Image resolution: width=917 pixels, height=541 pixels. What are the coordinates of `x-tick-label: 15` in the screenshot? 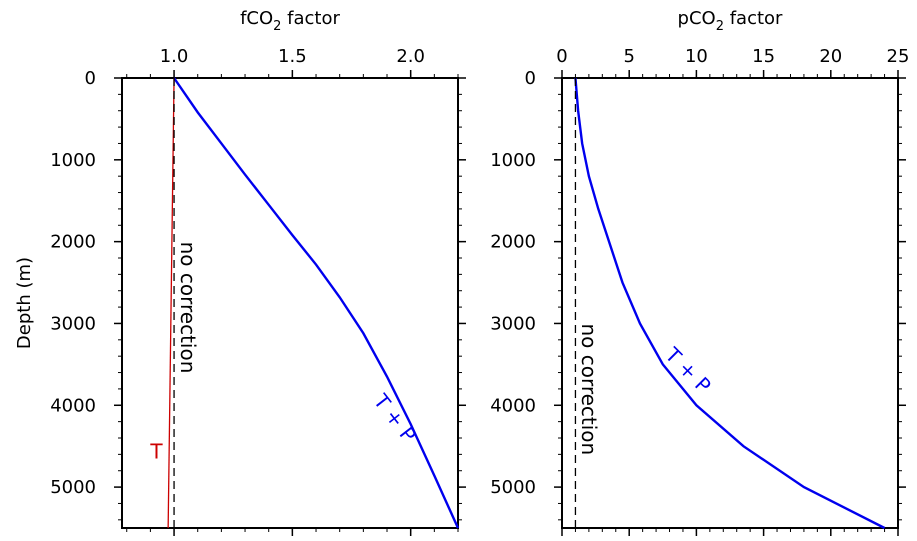 It's located at (763, 56).